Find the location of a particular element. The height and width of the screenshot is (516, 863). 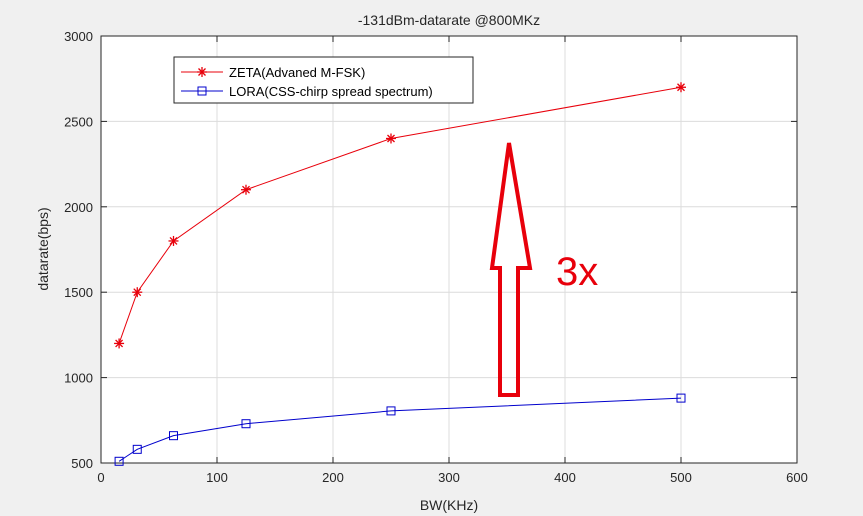

x-tick-label: 600 is located at coordinates (797, 477).